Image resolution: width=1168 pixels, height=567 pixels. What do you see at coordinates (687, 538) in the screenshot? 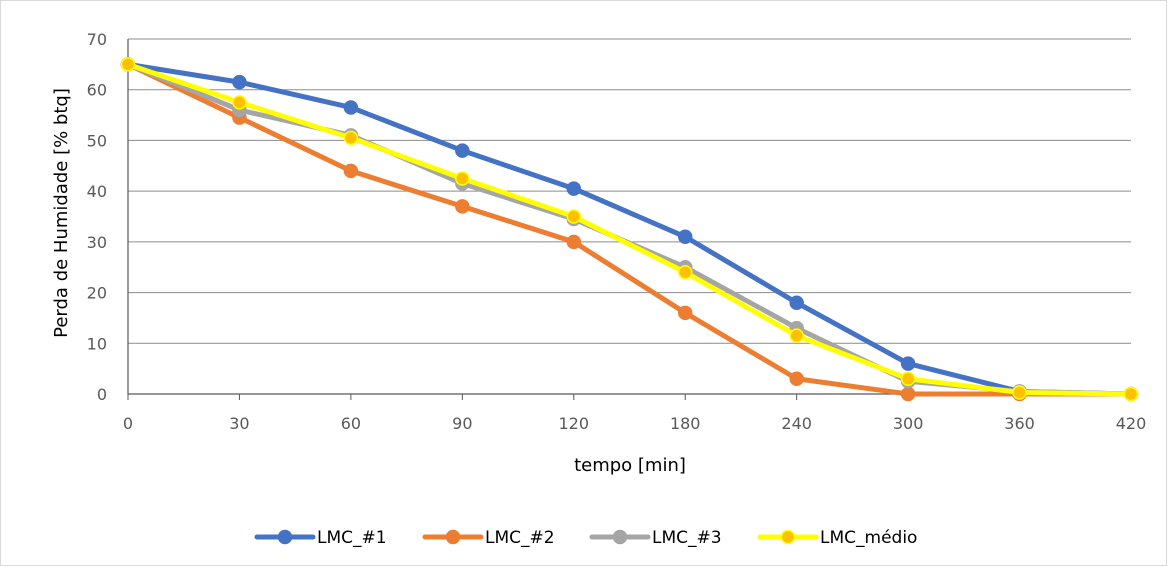
I see `legend-label: LMC_#3` at bounding box center [687, 538].